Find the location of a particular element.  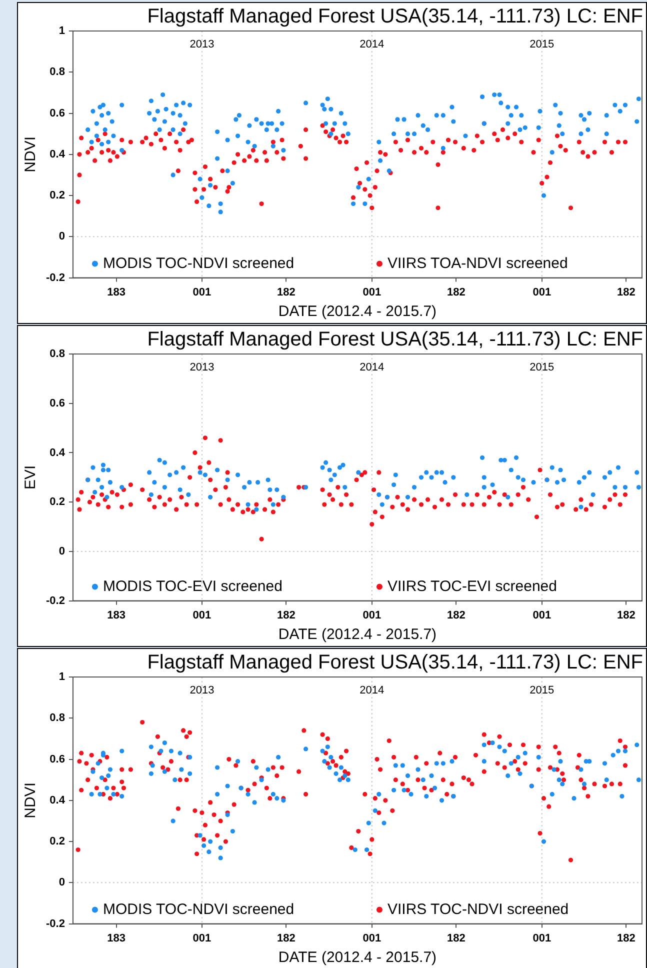

y-axis-title: EVI is located at coordinates (31, 477).